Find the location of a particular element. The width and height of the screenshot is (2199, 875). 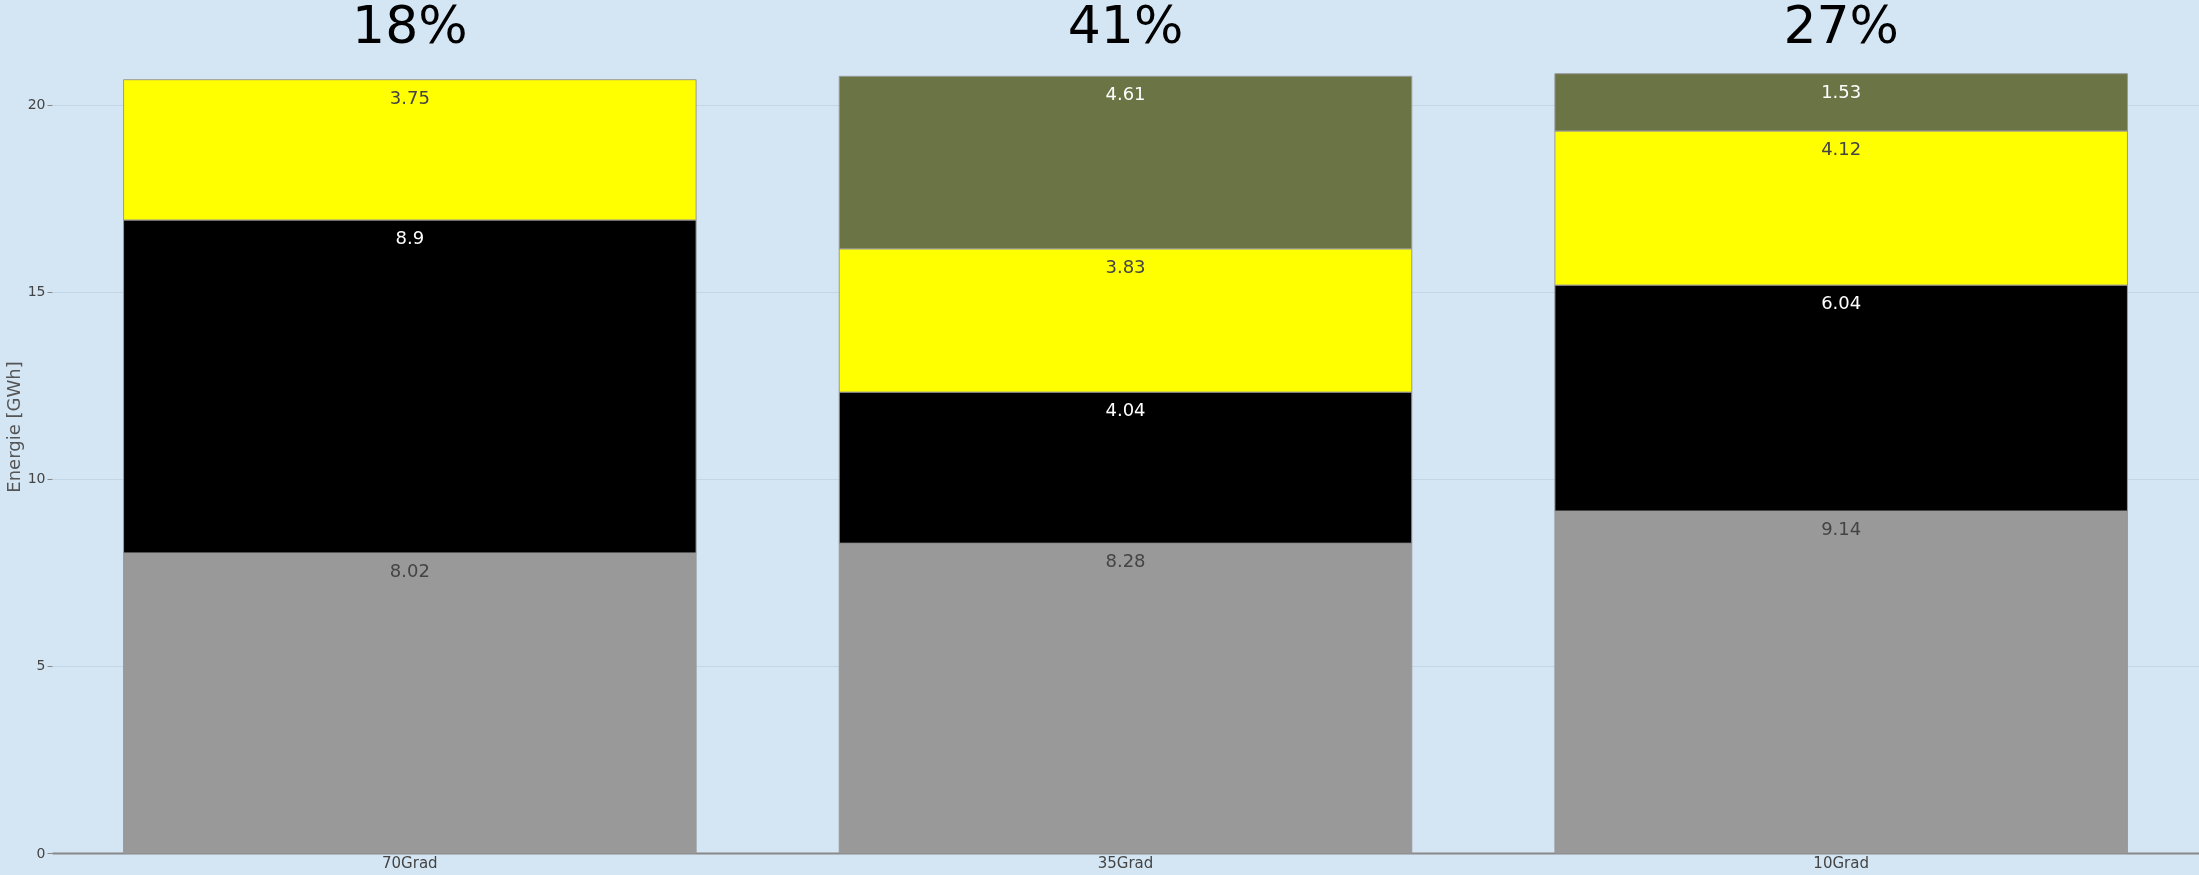

y-tick-label: 15 is located at coordinates (36, 291).